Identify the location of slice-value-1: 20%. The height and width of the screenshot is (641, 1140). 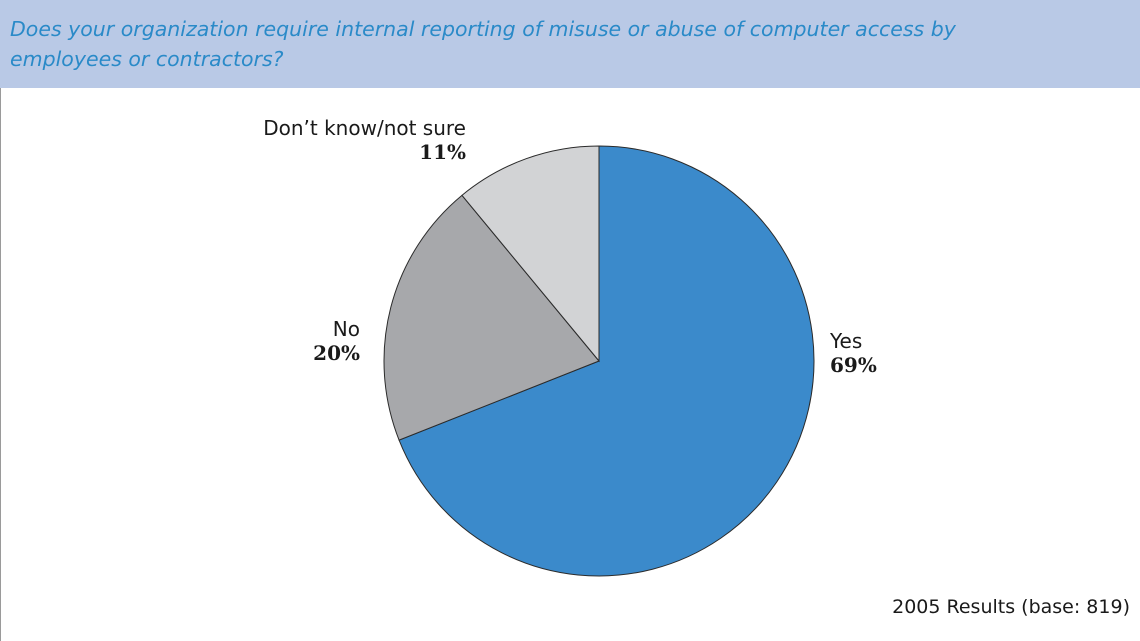
(336, 353).